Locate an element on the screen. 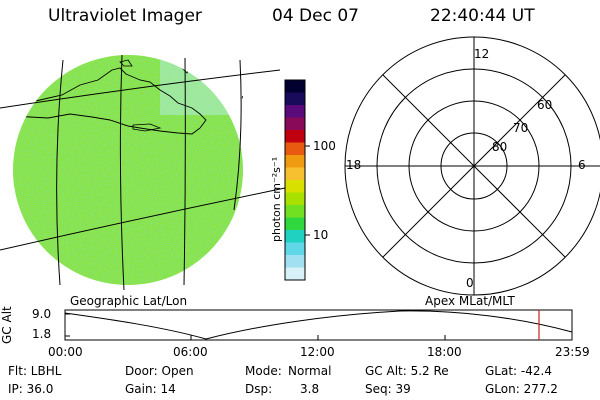 This screenshot has height=400, width=600. timeline-ylabel: GC Alt is located at coordinates (7, 325).